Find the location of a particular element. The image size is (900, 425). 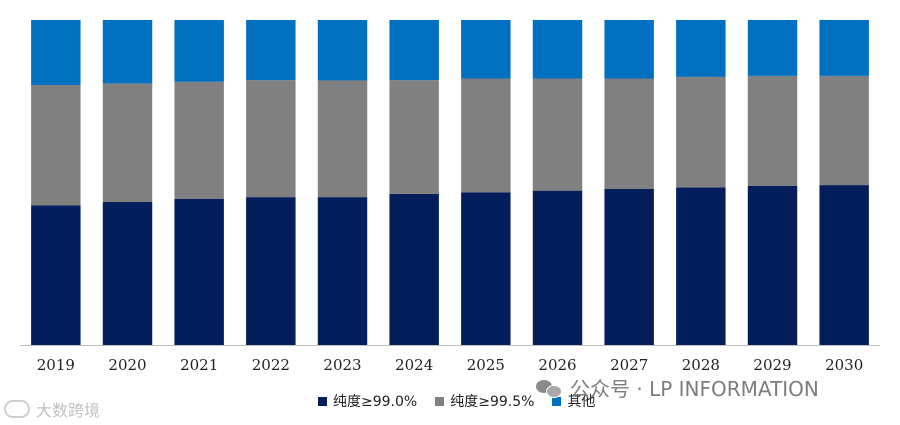

legend-item-series-1: 纯度≥99.5% is located at coordinates (484, 401).